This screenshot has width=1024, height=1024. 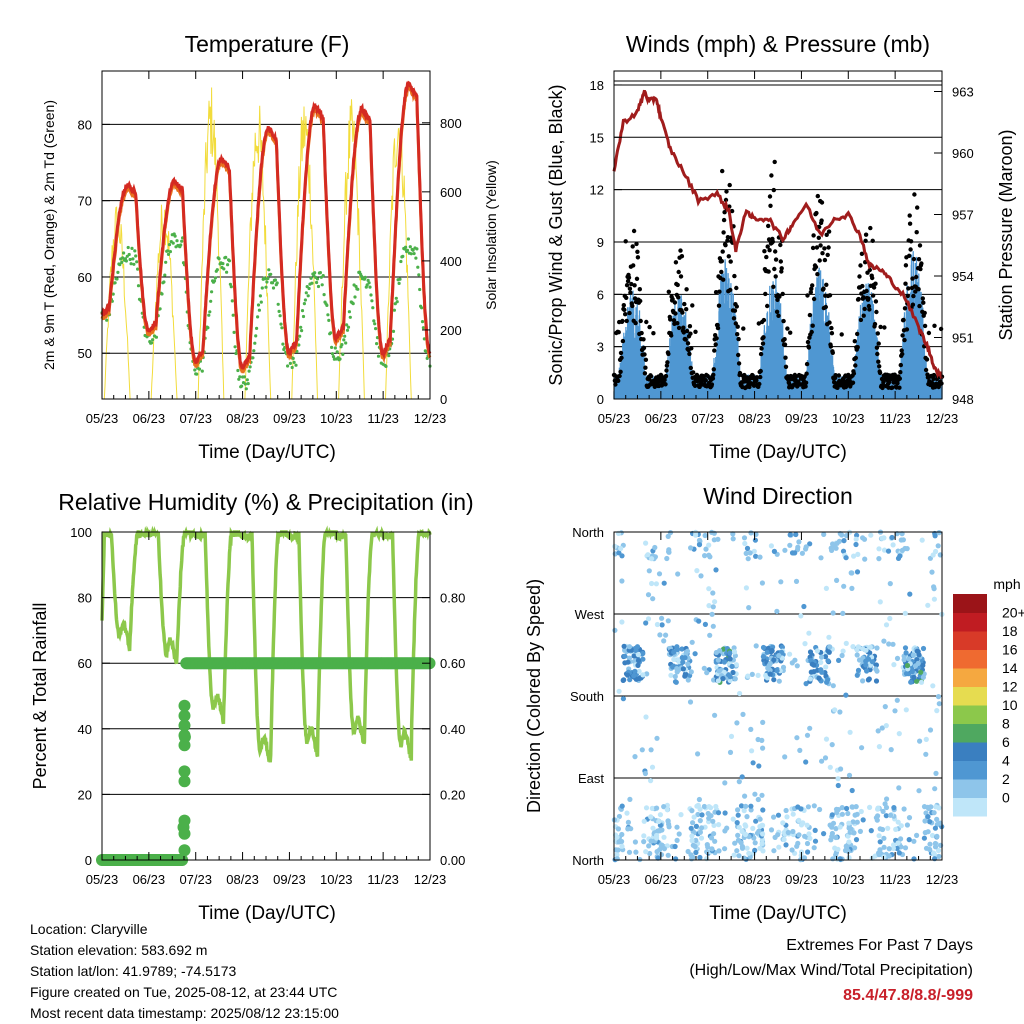 I want to click on temperature-x-label: Time (Day/UTC), so click(x=267, y=452).